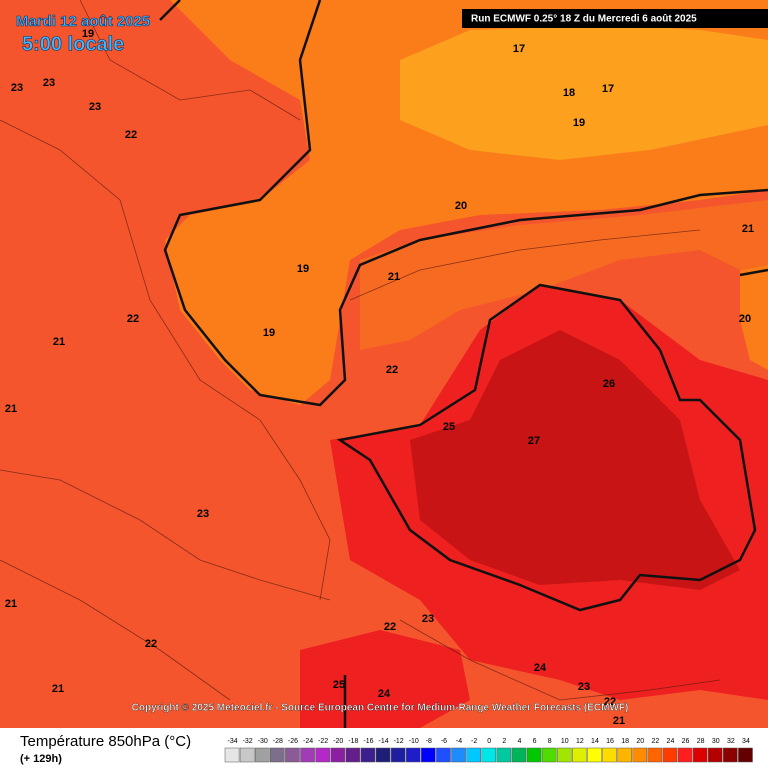 This screenshot has width=768, height=773. I want to click on run-box, so click(615, 18).